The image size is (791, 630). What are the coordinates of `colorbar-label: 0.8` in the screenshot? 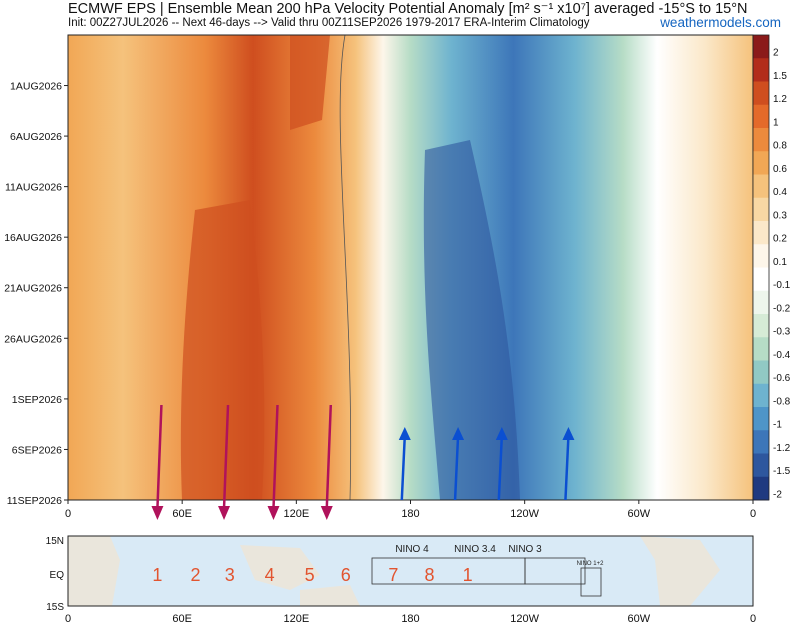 It's located at (780, 146).